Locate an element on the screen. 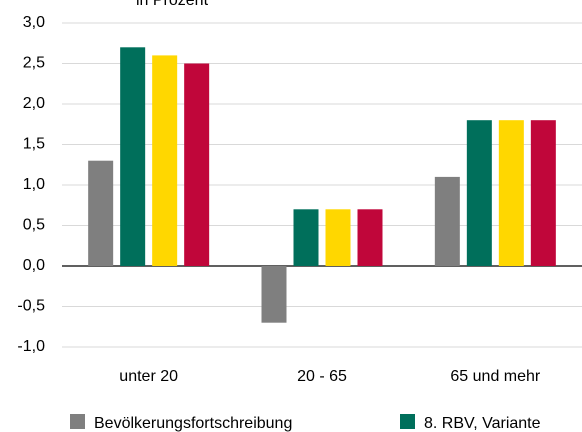  x-tick-label: 65 und mehr is located at coordinates (495, 376).